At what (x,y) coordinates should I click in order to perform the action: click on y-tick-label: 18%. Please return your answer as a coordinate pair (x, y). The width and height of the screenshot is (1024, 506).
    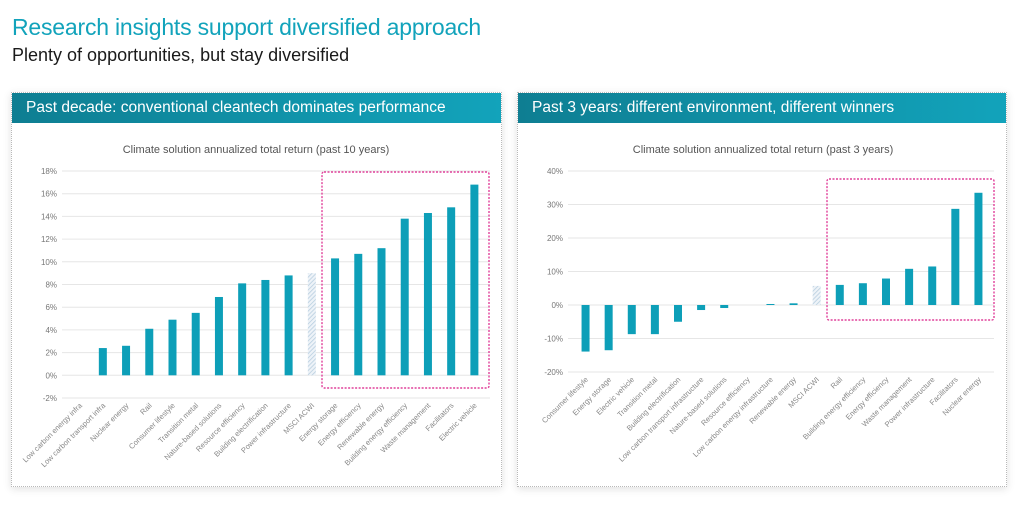
    Looking at the image, I should click on (49, 171).